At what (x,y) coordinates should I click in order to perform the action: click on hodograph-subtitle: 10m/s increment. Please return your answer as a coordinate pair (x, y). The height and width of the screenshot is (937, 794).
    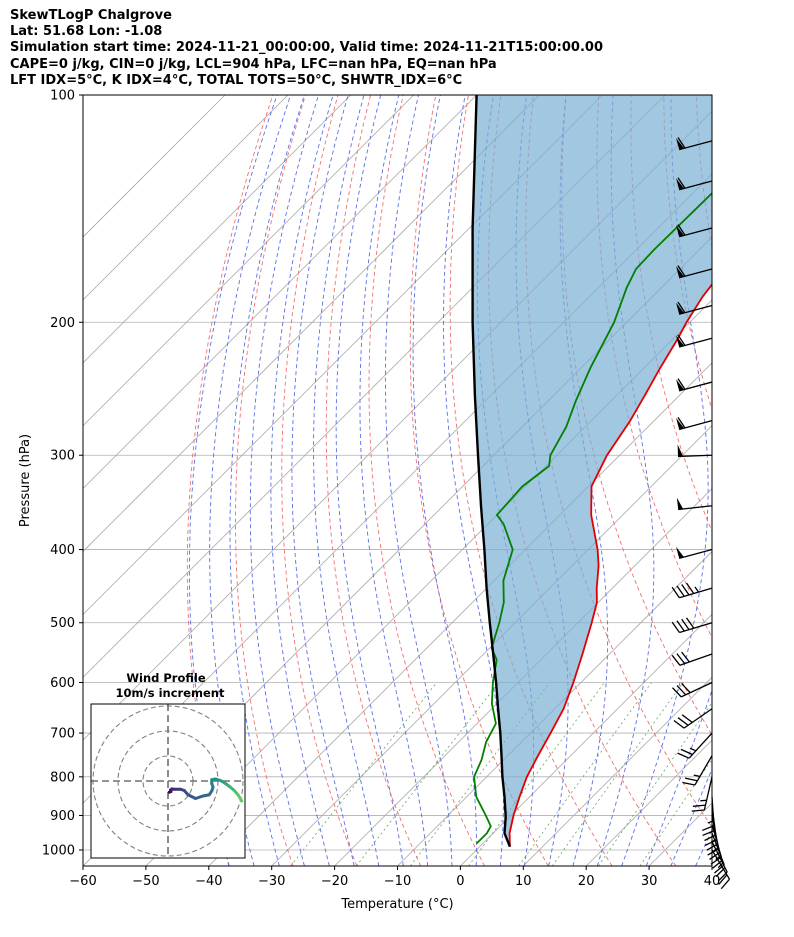
    Looking at the image, I should click on (170, 693).